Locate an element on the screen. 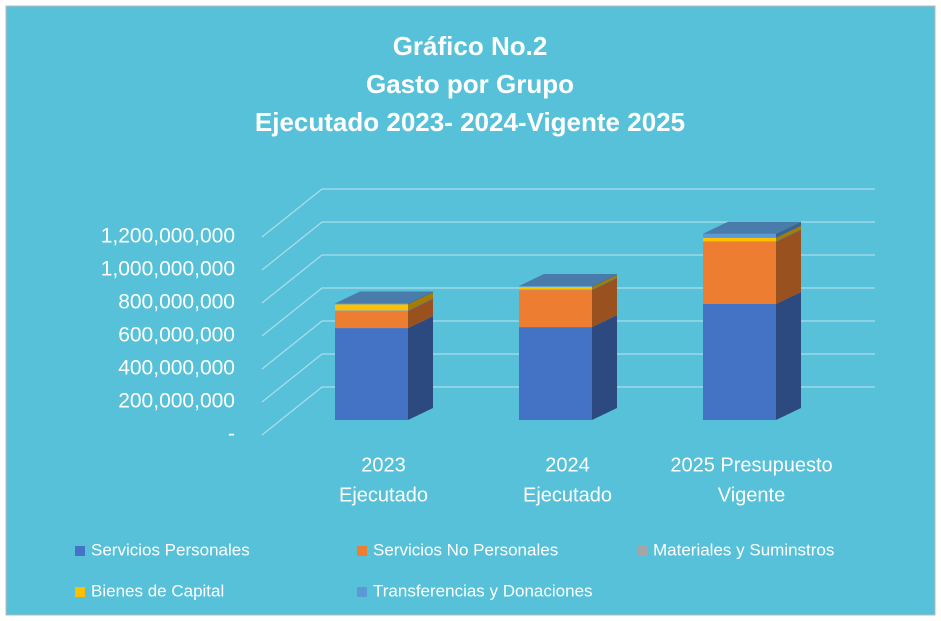  y-tick-label: 400,000,000 is located at coordinates (176, 368).